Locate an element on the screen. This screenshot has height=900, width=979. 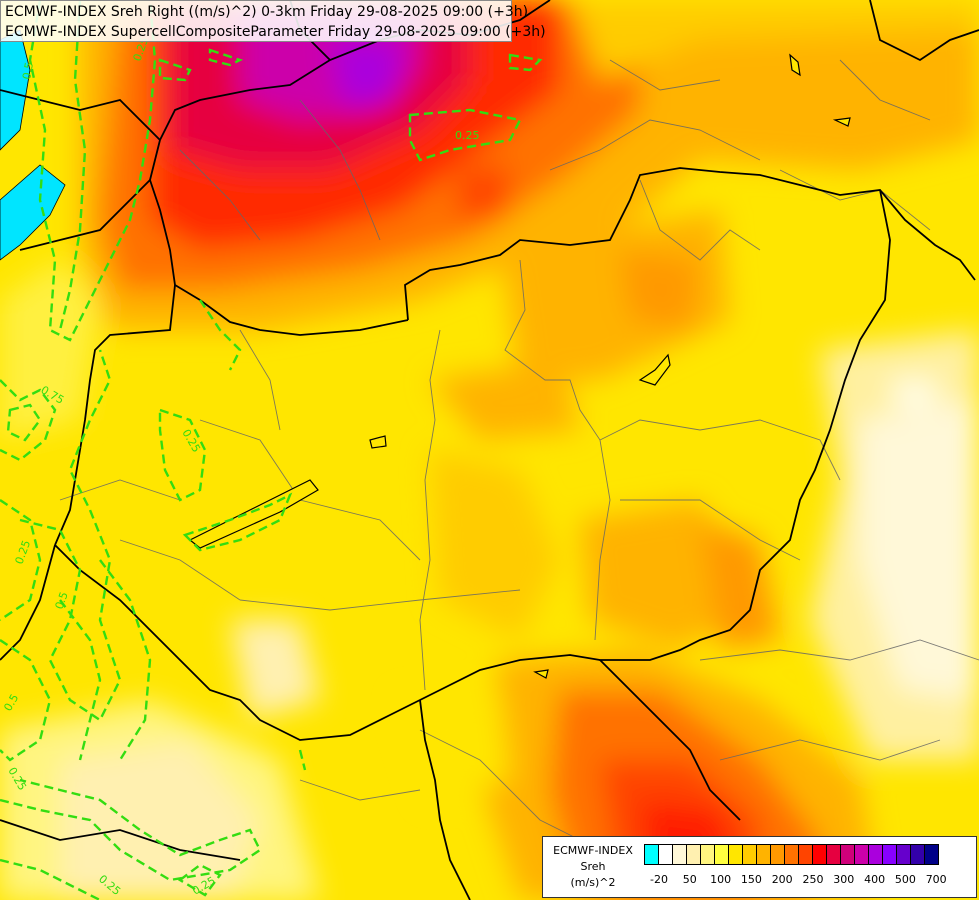
legend-tick-label: 700 is located at coordinates (936, 879).